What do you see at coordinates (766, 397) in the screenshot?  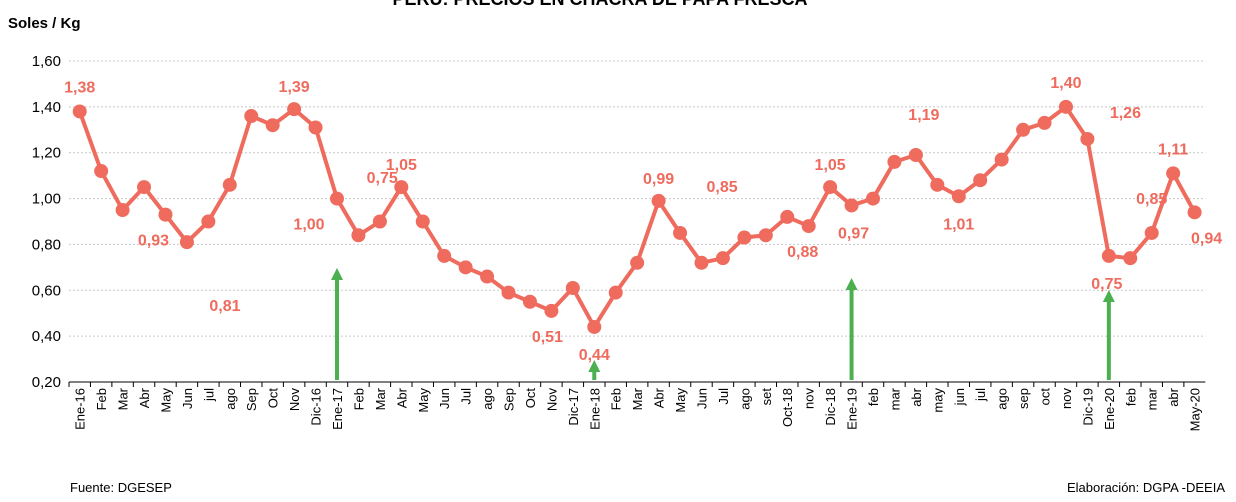 I see `x-tick-label: set` at bounding box center [766, 397].